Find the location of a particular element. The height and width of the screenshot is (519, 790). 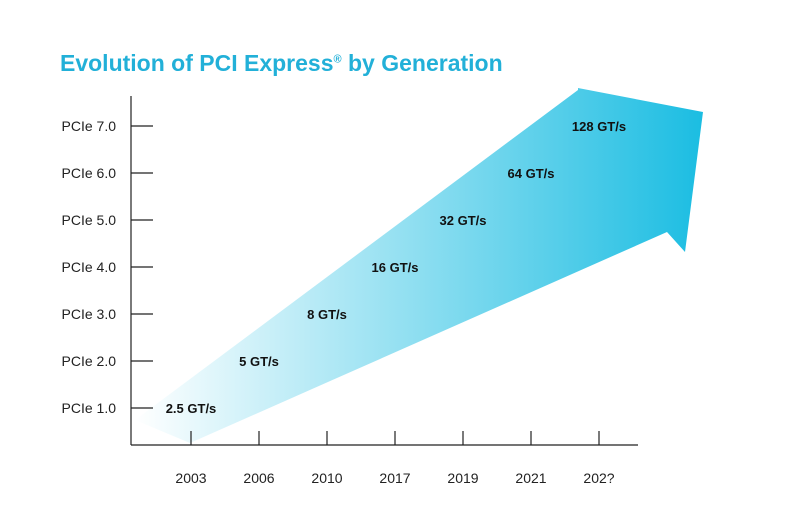

registered-mark: ® is located at coordinates (337, 59).